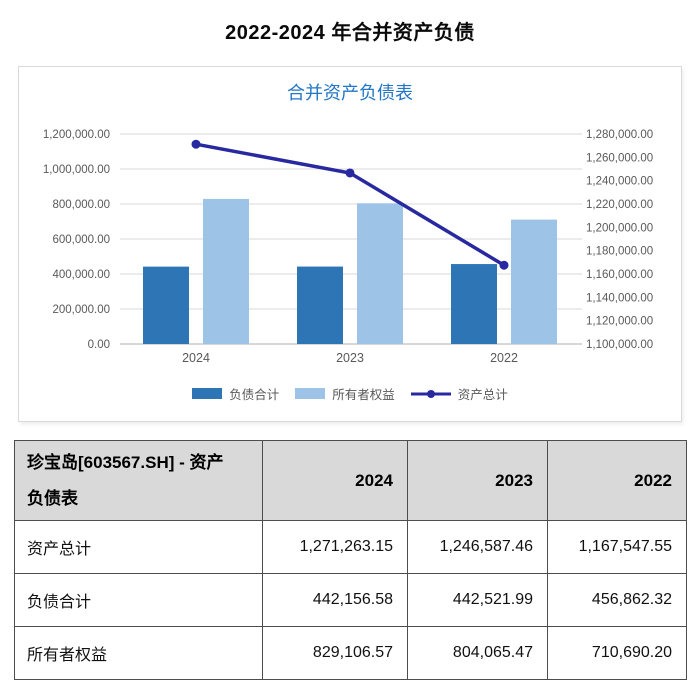  What do you see at coordinates (138, 653) in the screenshot?
I see `row-label: 所有者权益` at bounding box center [138, 653].